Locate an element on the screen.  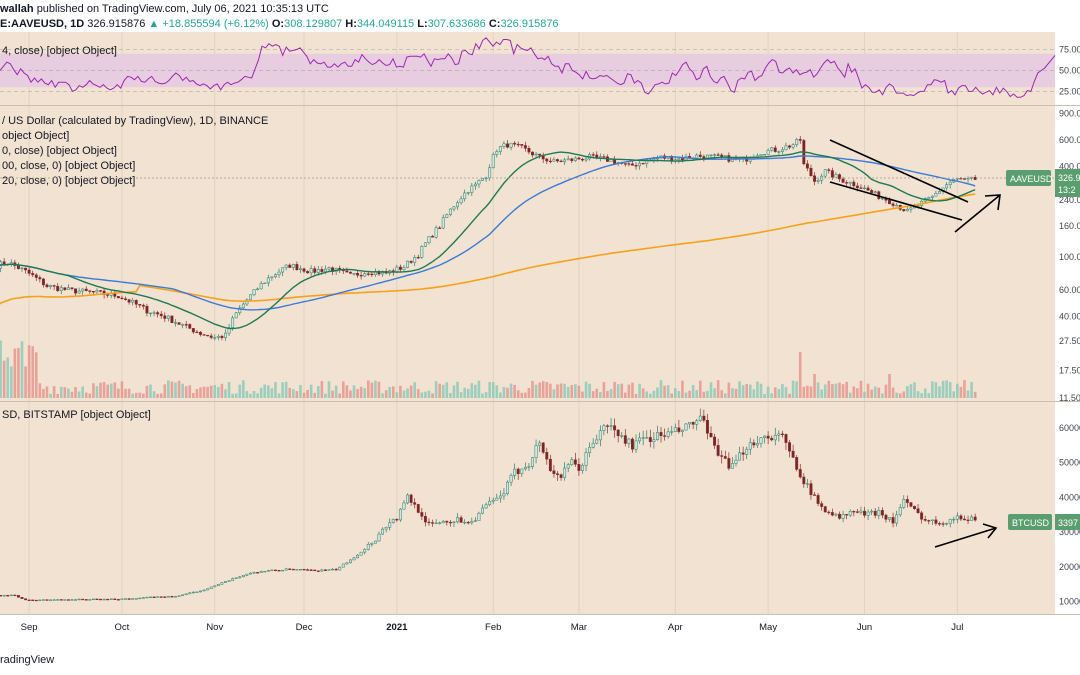
btc-tick-label: 20000.00 is located at coordinates (1069, 567).